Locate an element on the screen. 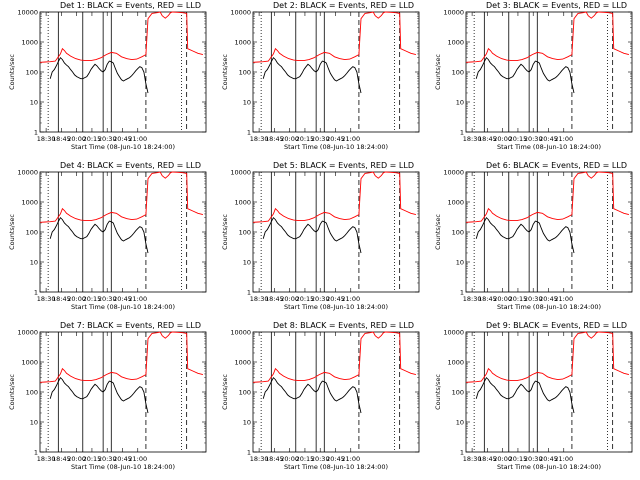  panel-2-y-tick-label: 10 is located at coordinates (247, 103).